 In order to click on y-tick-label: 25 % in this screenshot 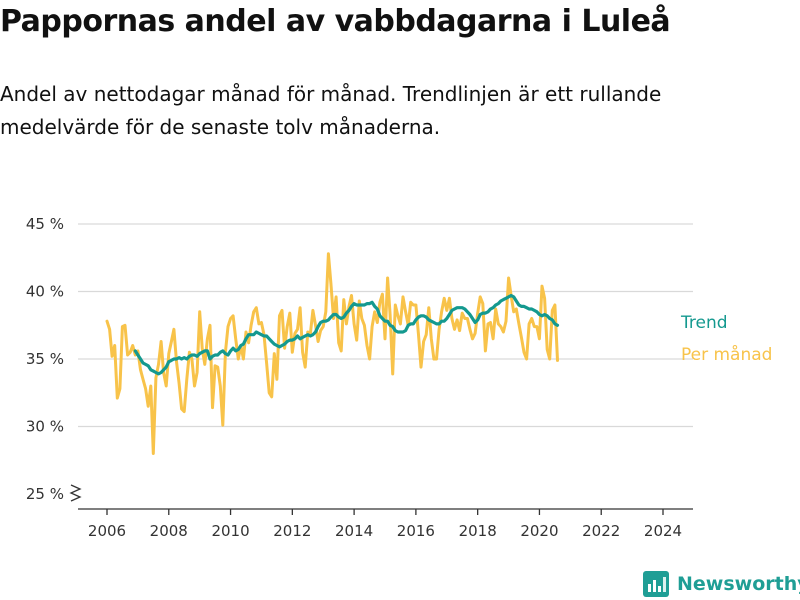, I will do `click(45, 494)`.